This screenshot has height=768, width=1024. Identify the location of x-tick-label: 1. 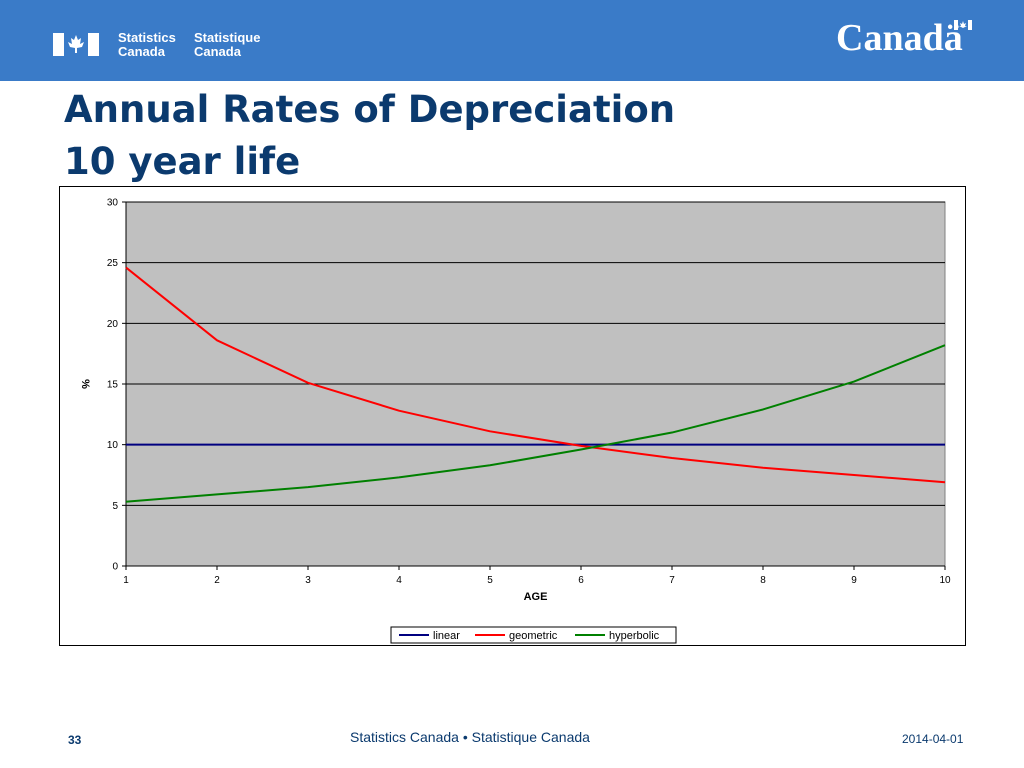
(126, 580).